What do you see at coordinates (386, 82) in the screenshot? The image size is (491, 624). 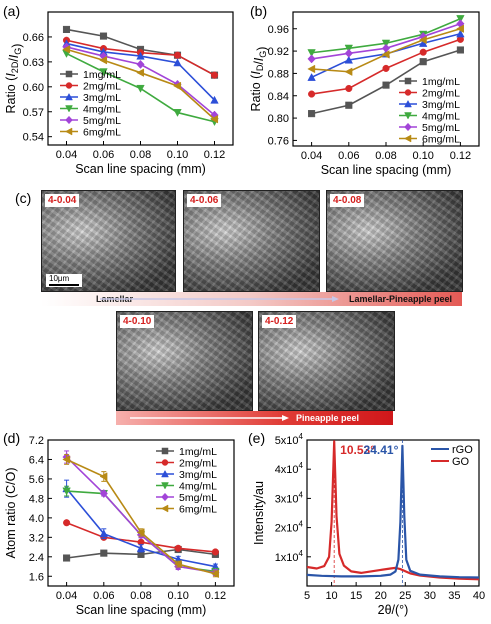 I see `series-1mg/mL` at bounding box center [386, 82].